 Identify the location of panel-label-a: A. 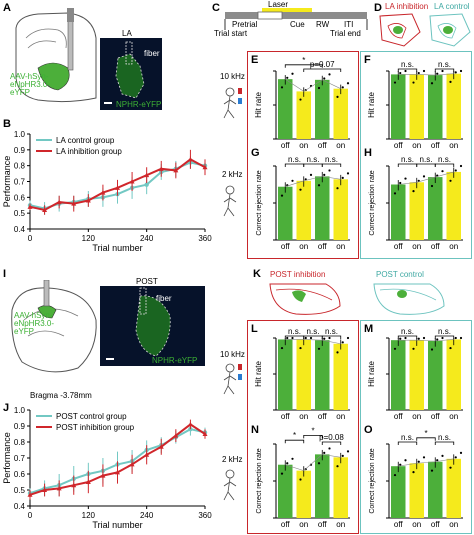
(7, 8).